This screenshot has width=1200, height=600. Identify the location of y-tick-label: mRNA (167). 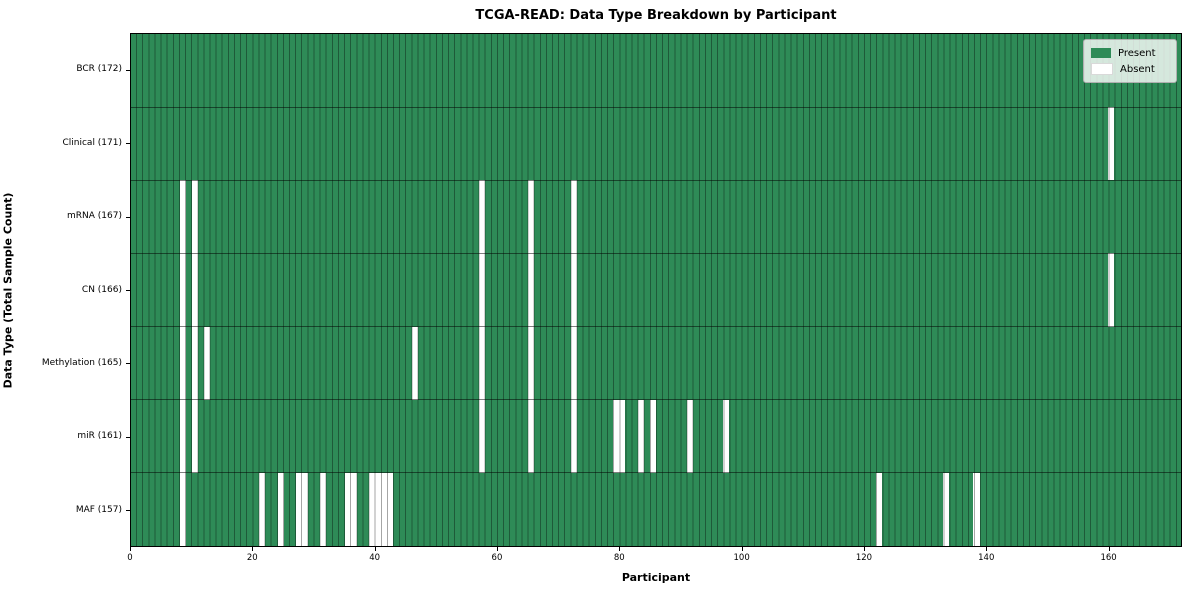
(94, 216).